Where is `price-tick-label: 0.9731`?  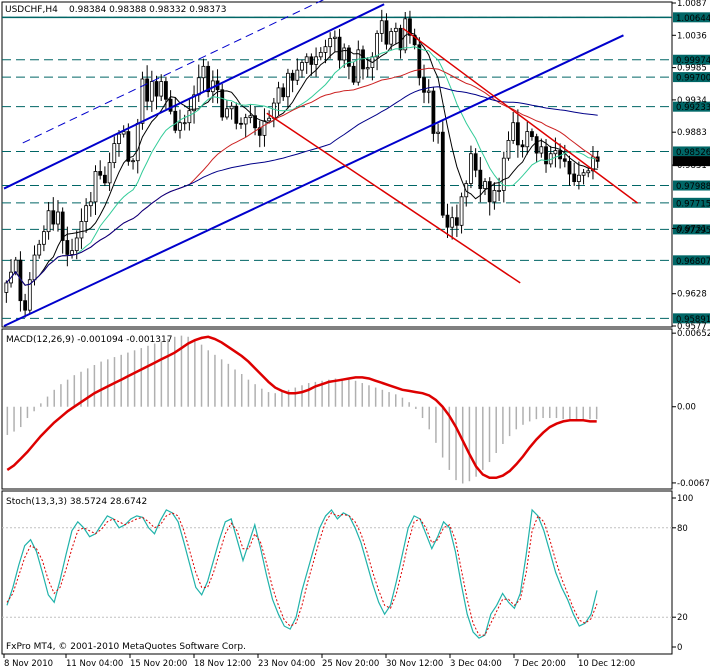
price-tick-label: 0.9731 is located at coordinates (692, 229).